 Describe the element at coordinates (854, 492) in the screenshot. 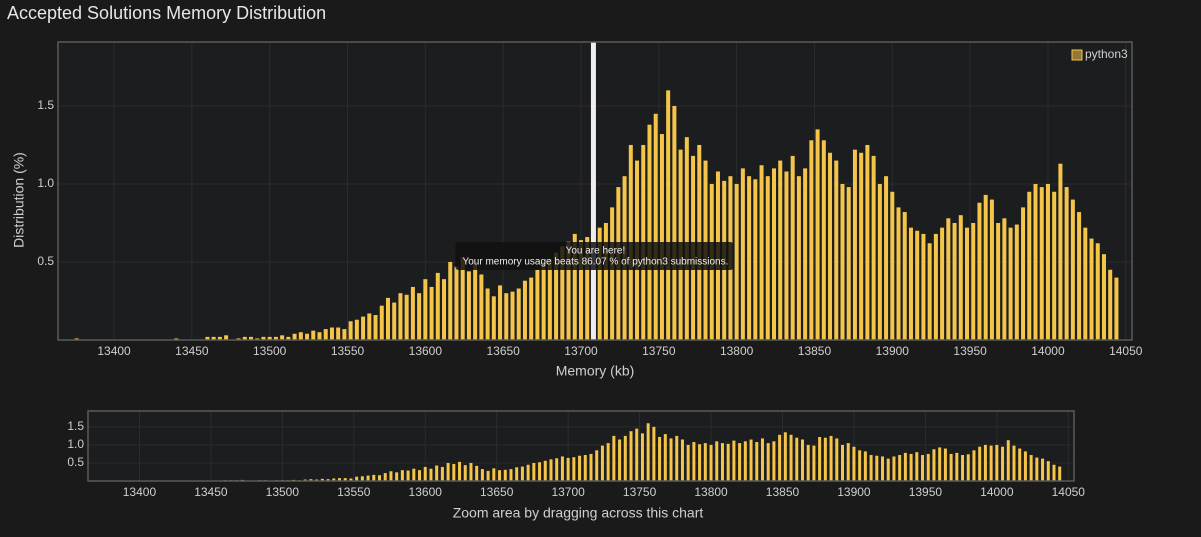

I see `x-tick-label: 13900` at that location.